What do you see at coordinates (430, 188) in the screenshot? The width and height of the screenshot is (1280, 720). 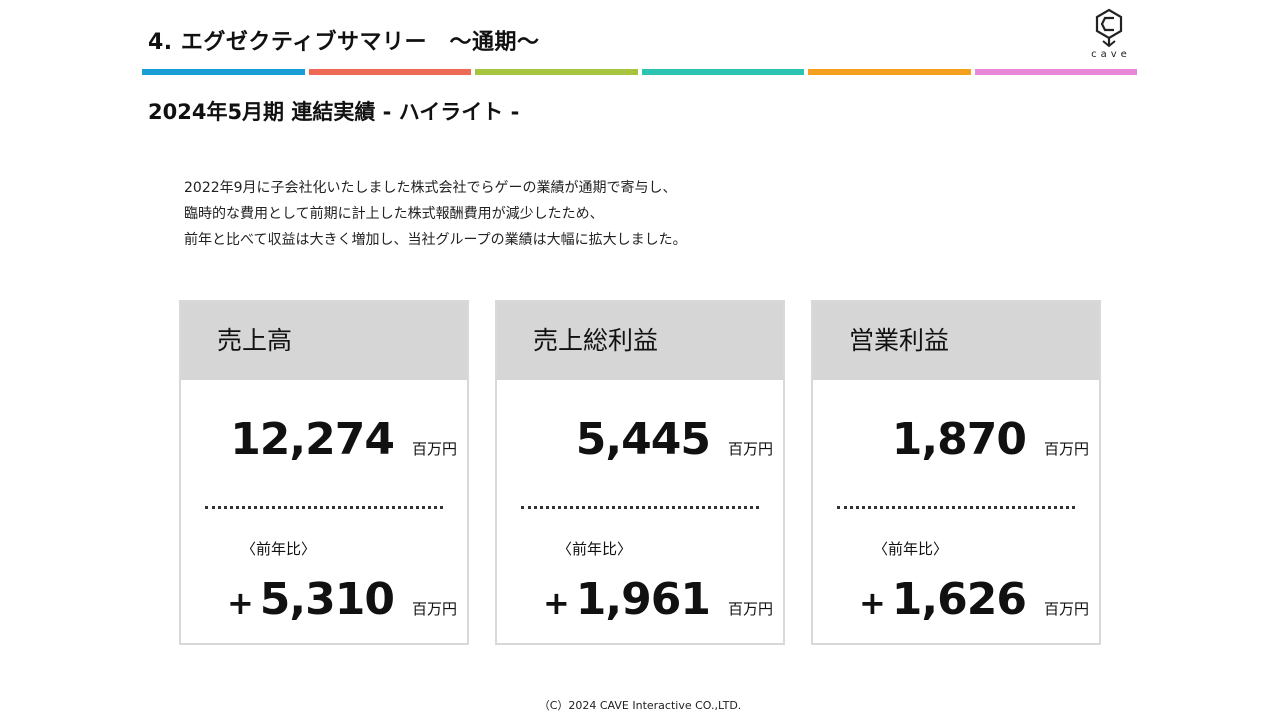 I see `description-line: 2022年9月に子会社化いたしました株式会社でらゲーの業績が通期で寄与し、` at bounding box center [430, 188].